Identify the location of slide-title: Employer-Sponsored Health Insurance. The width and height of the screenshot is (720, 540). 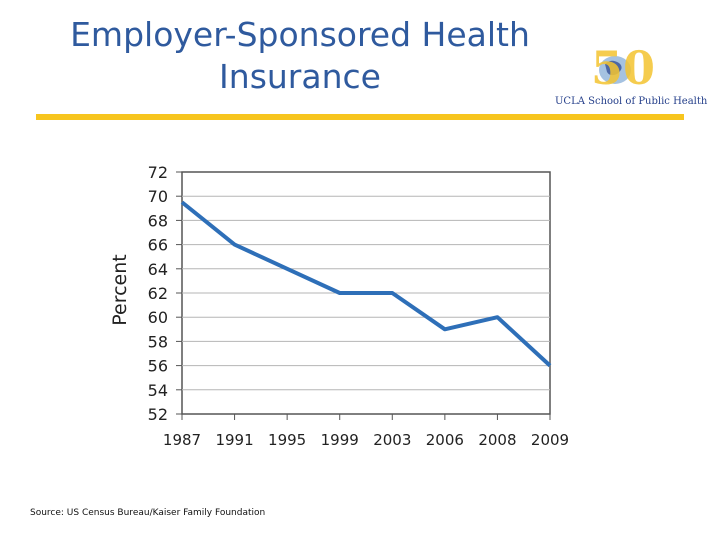
(300, 56).